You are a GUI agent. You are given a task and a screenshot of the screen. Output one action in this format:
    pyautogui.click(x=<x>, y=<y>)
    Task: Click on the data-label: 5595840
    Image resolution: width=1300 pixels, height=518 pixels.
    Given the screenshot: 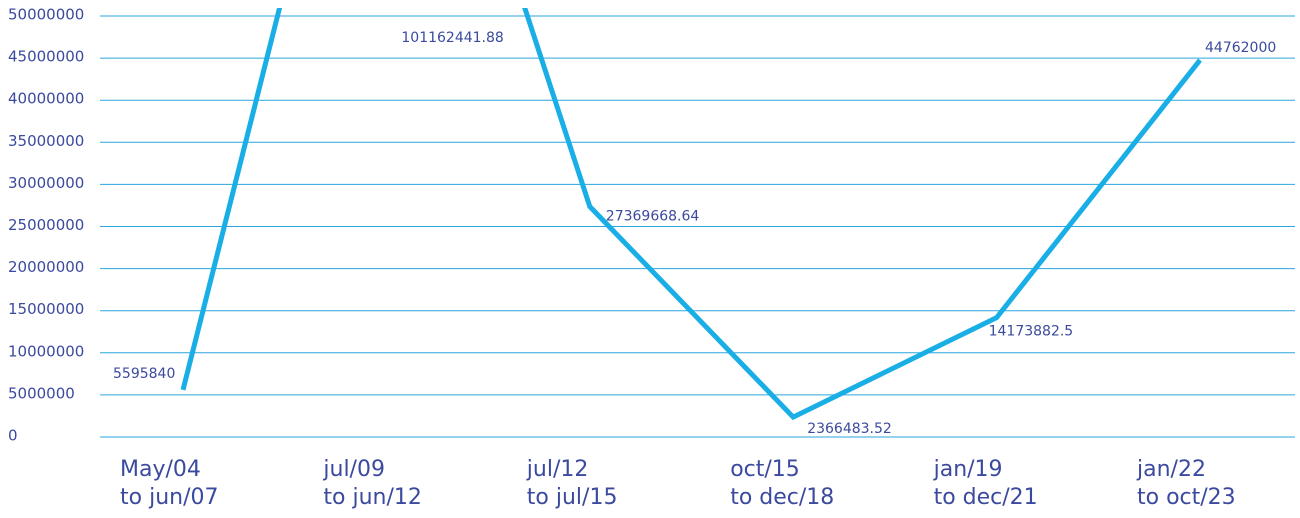 What is the action you would take?
    pyautogui.click(x=144, y=374)
    